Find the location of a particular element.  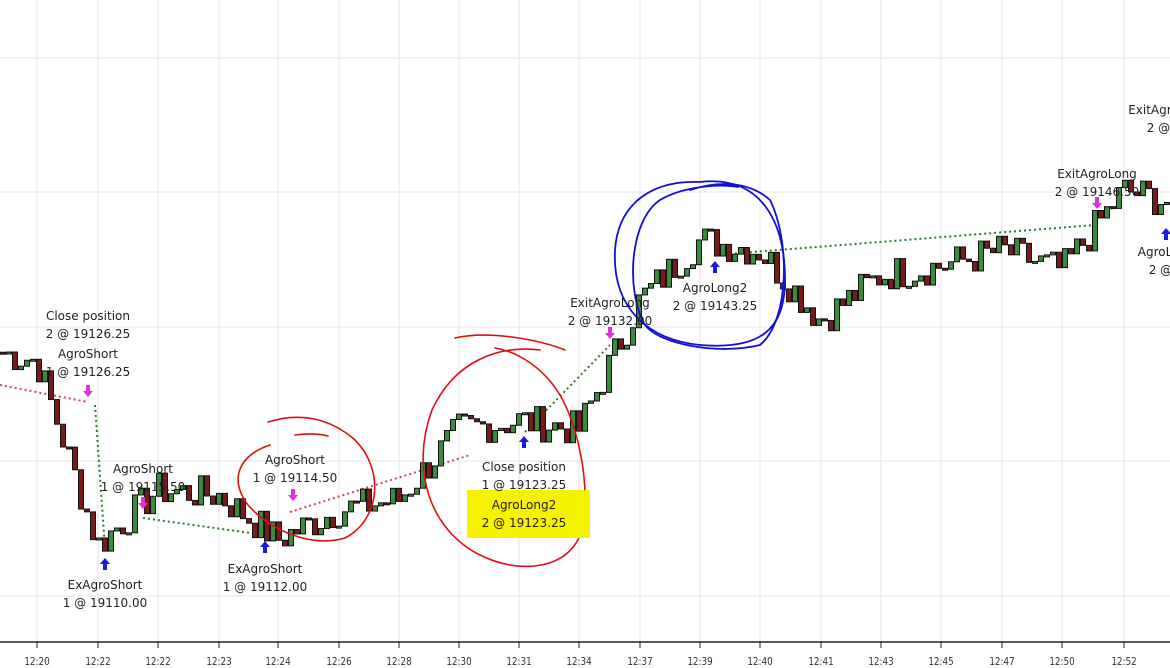

trade-label: AgroShort 1 @ 19115.50 is located at coordinates (143, 478).